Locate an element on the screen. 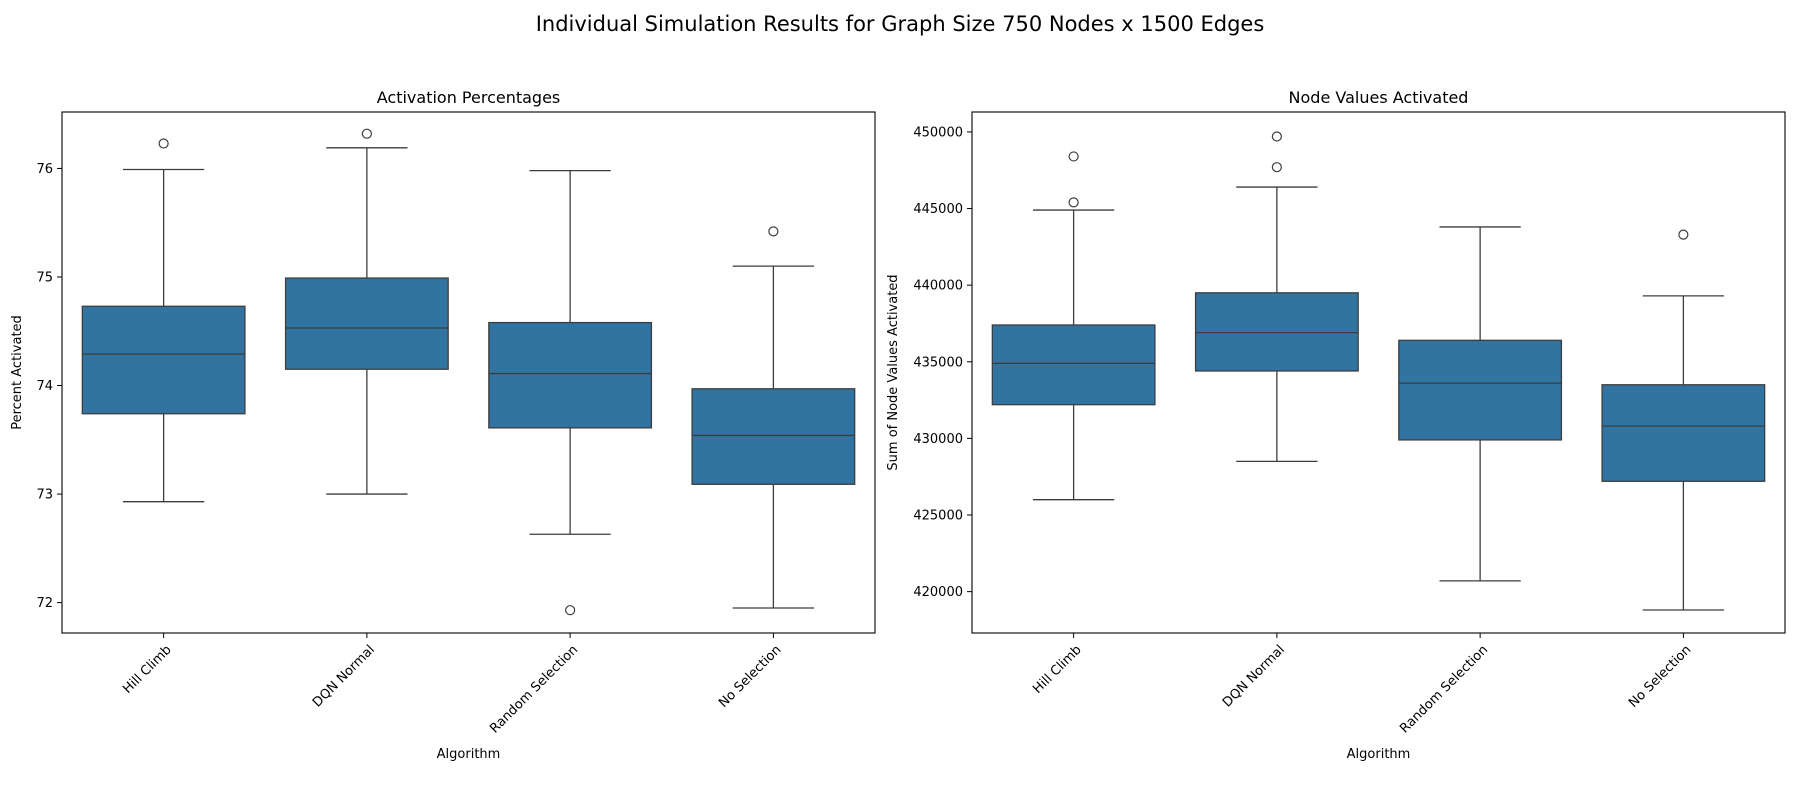 The height and width of the screenshot is (800, 1800). chart-title: Node Values Activated is located at coordinates (1379, 97).